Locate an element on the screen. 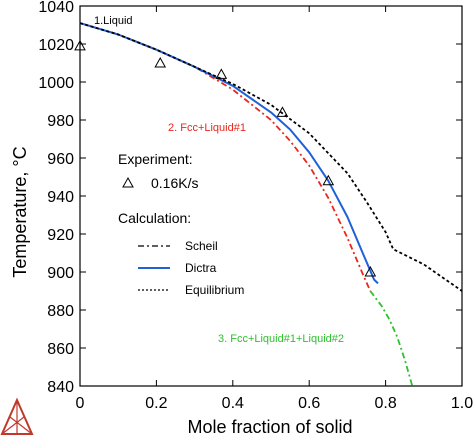 Image resolution: width=474 pixels, height=440 pixels. y-tick-label: 880 is located at coordinates (60, 311).